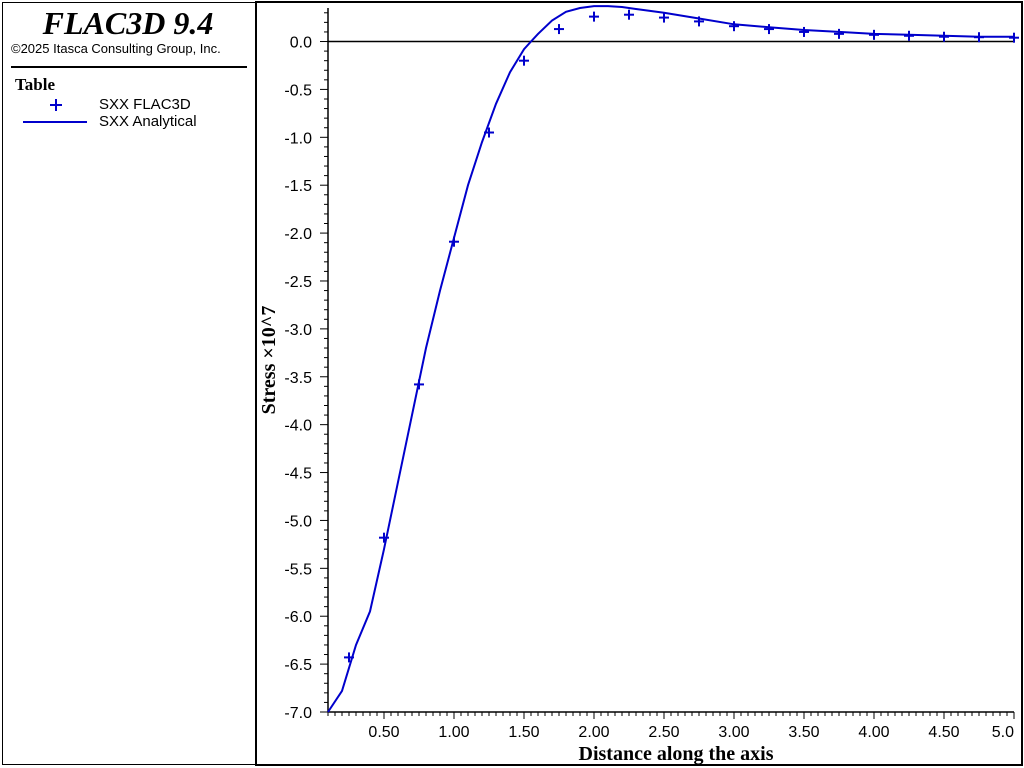 This screenshot has width=1024, height=768. Describe the element at coordinates (56, 105) in the screenshot. I see `plus-marker-icon` at that location.